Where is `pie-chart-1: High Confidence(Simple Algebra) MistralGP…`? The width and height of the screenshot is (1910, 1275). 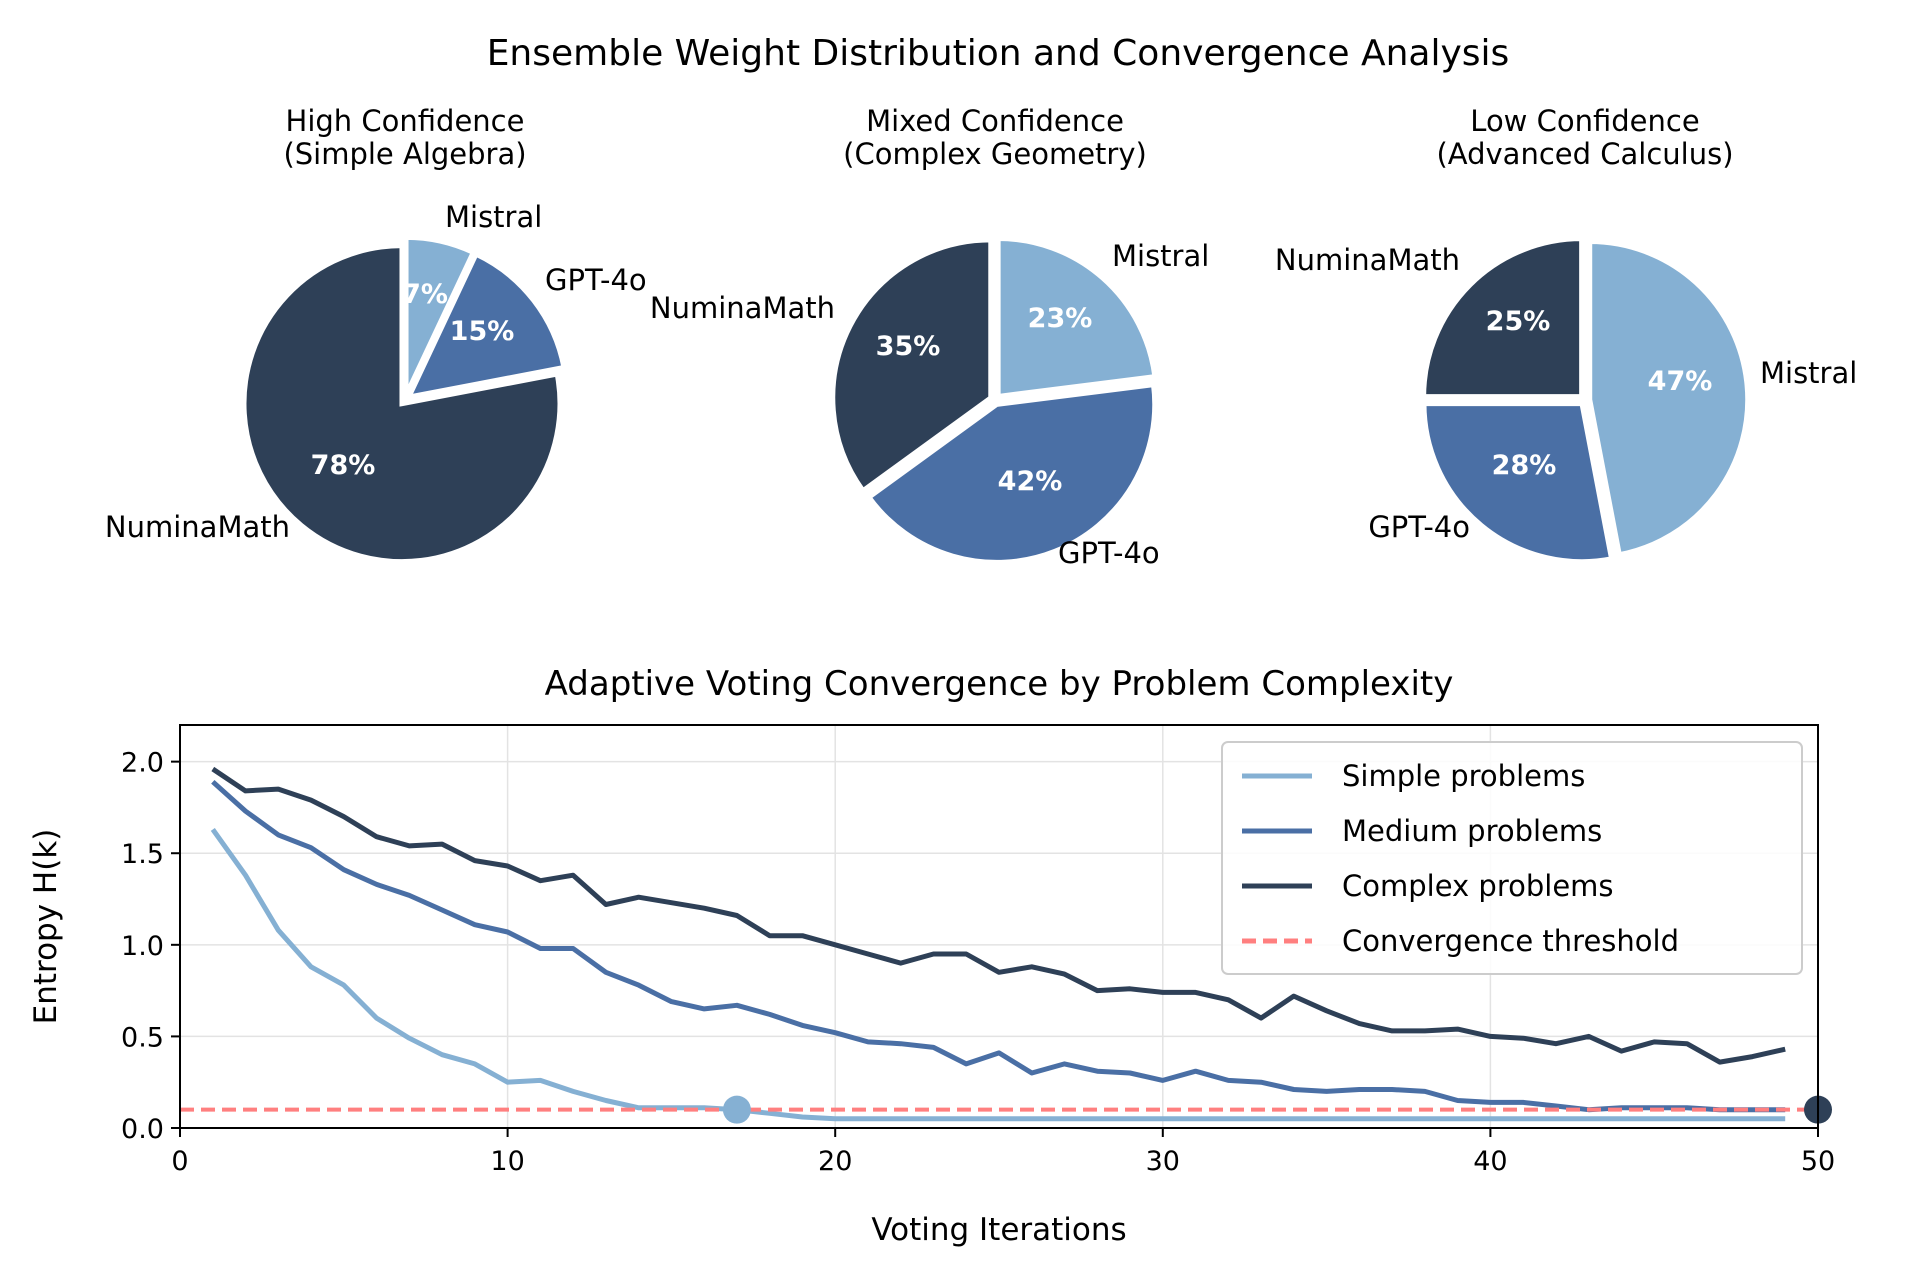
pie-chart-1: High Confidence(Simple Algebra) MistralGP… is located at coordinates (376, 334).